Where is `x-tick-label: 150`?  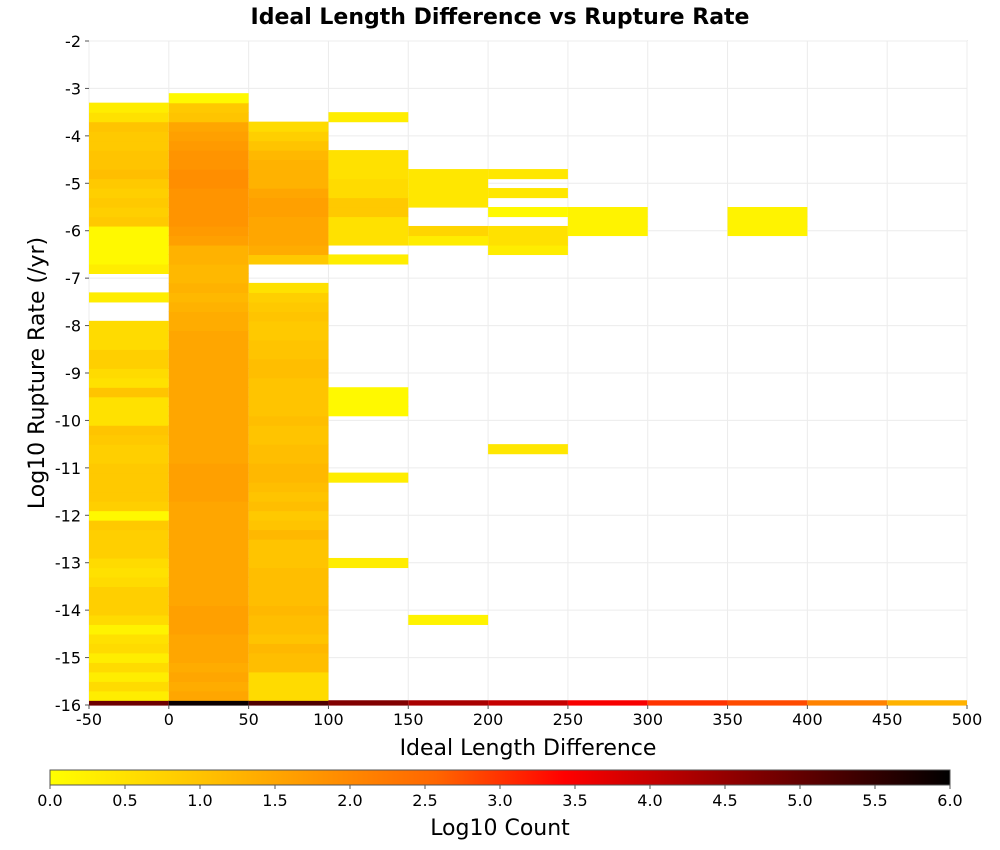
x-tick-label: 150 is located at coordinates (408, 719).